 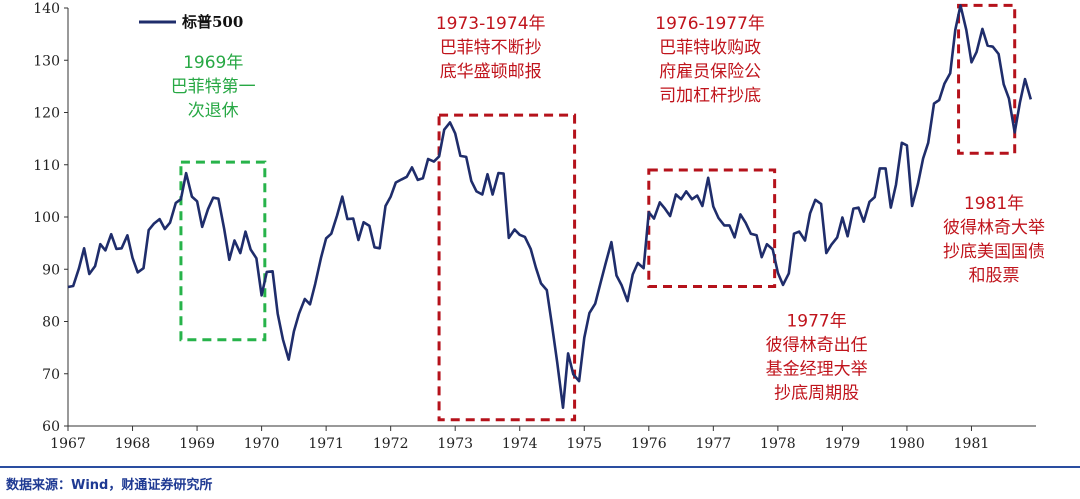 What do you see at coordinates (262, 444) in the screenshot?
I see `x-tick-label: 1970` at bounding box center [262, 444].